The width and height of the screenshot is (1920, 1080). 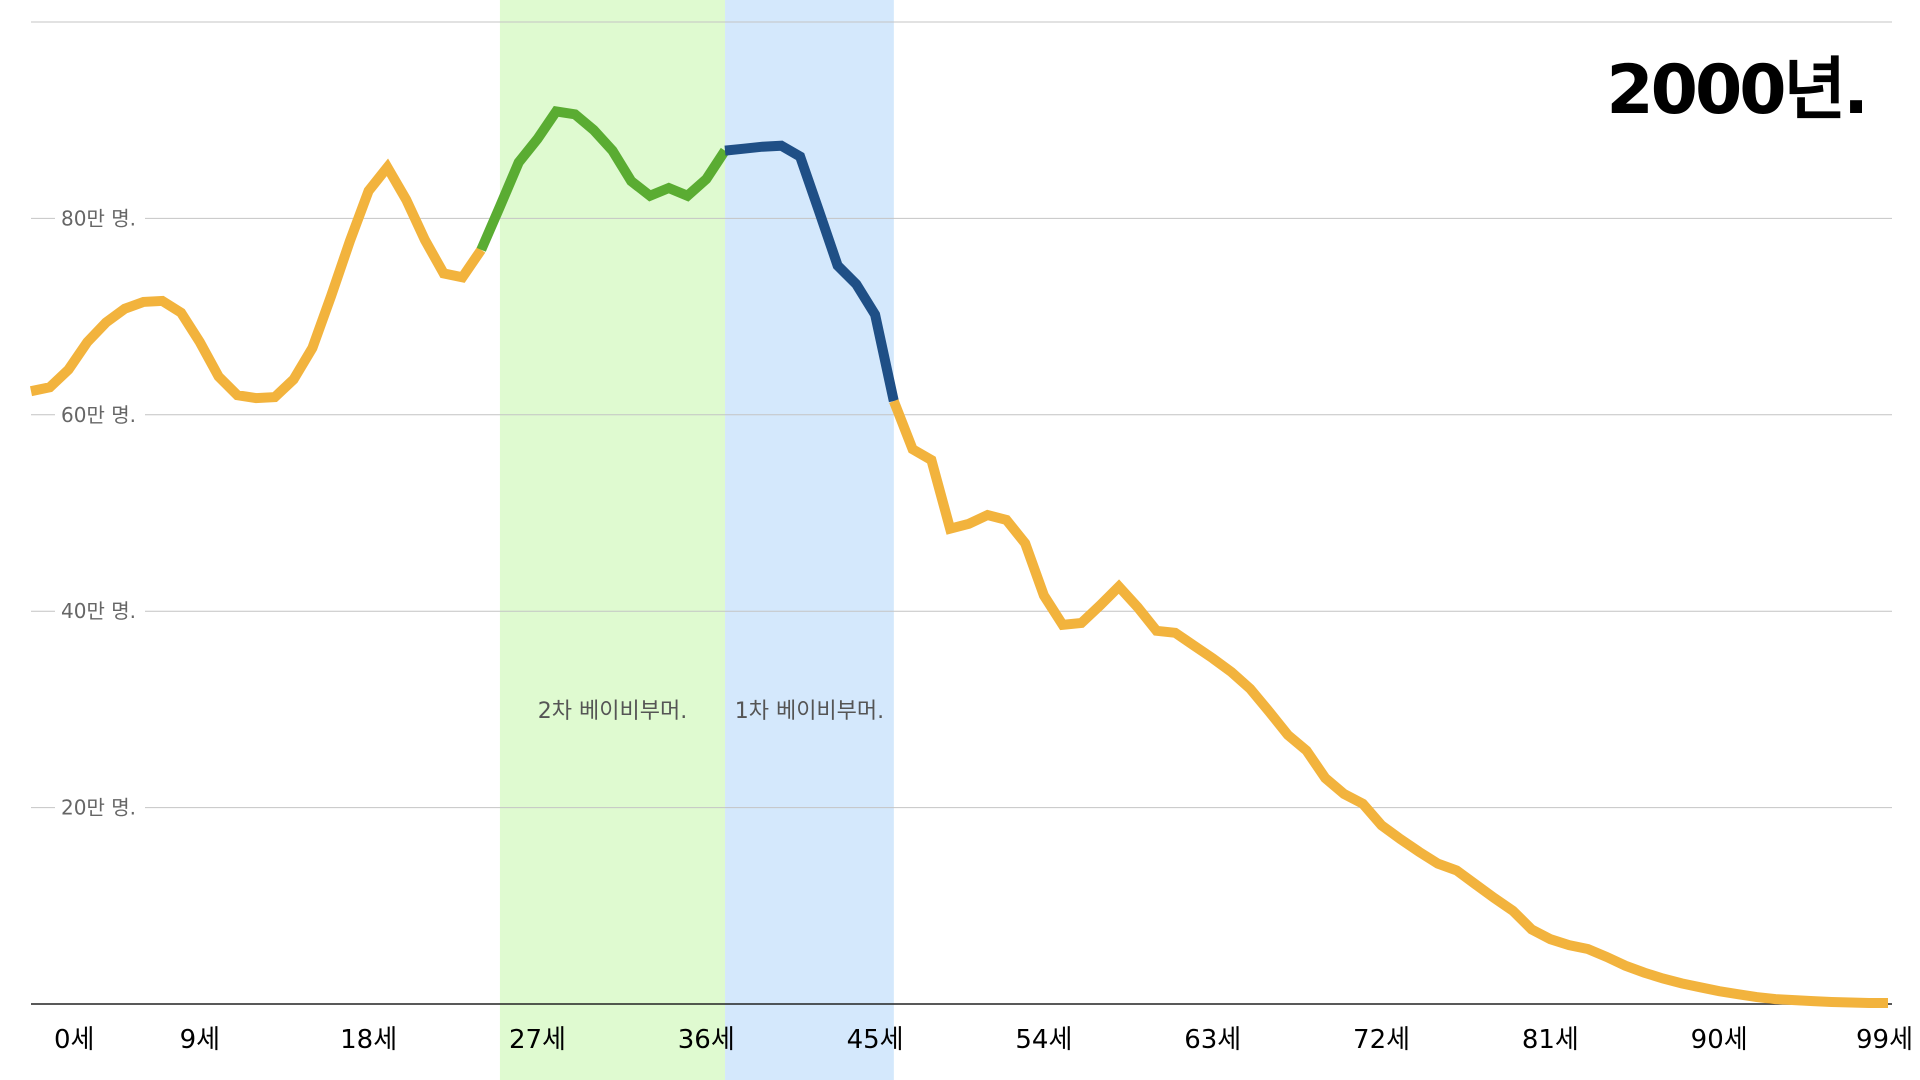 I want to click on xtick-label-99: 99세, so click(x=1884, y=1040).